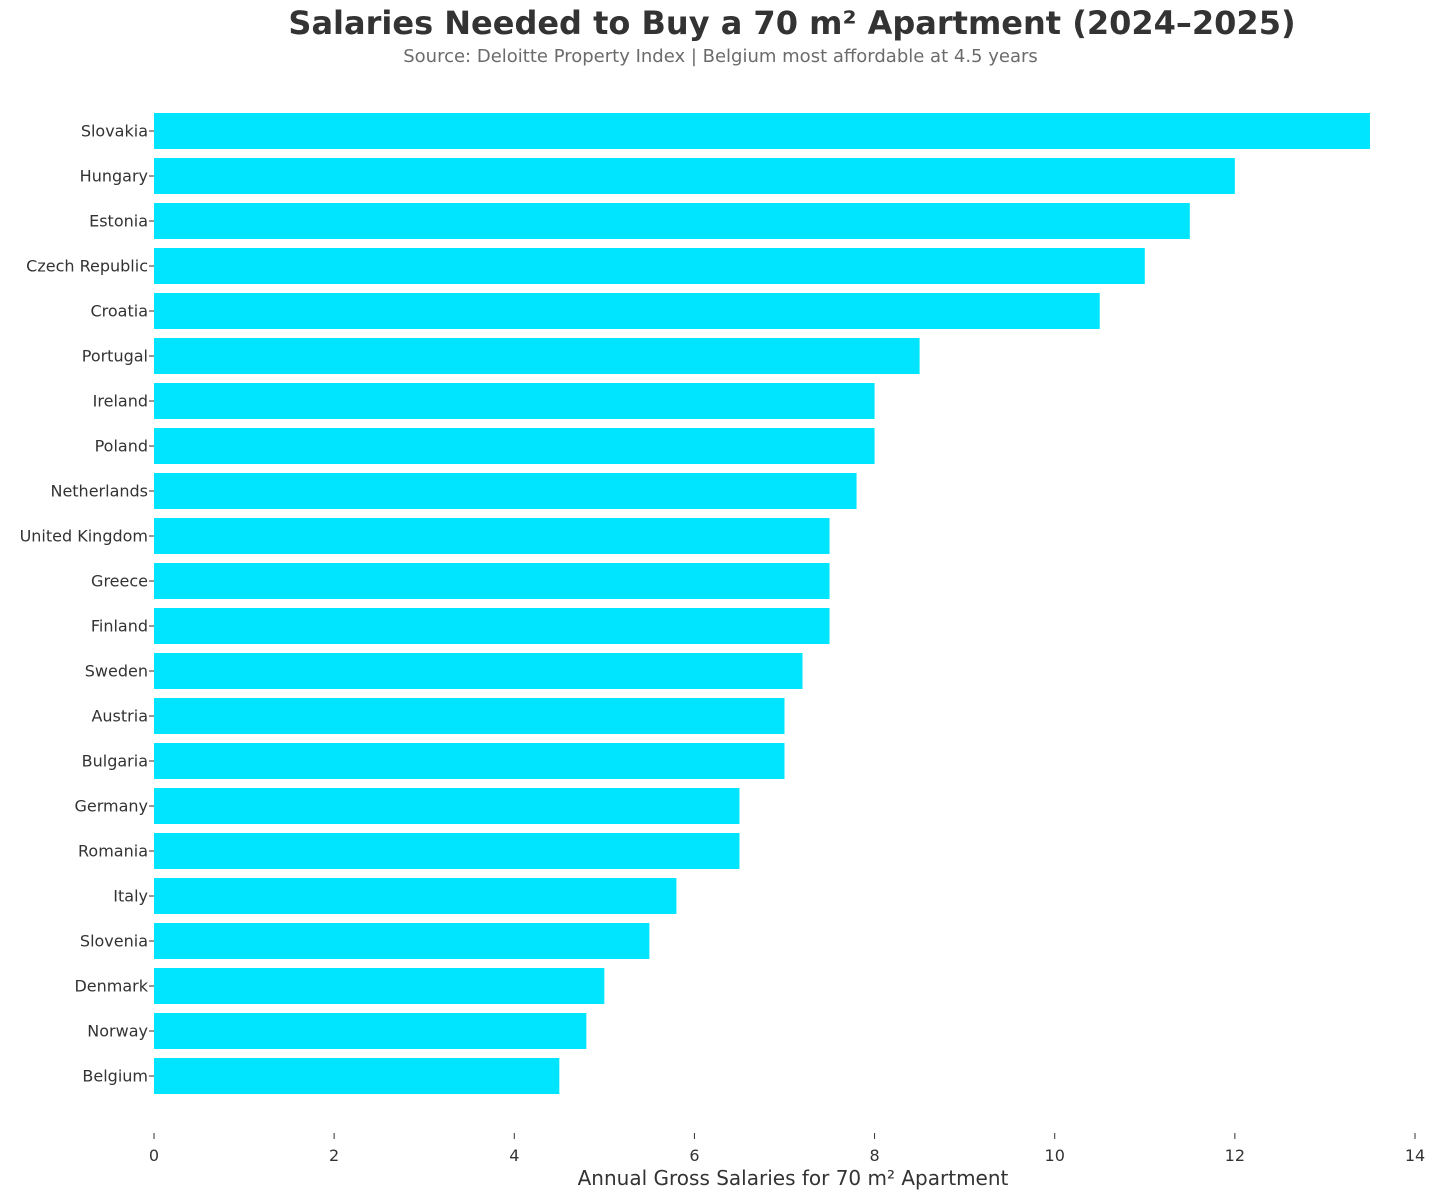 The width and height of the screenshot is (1441, 1200). I want to click on y-tick-label: Slovenia, so click(114, 941).